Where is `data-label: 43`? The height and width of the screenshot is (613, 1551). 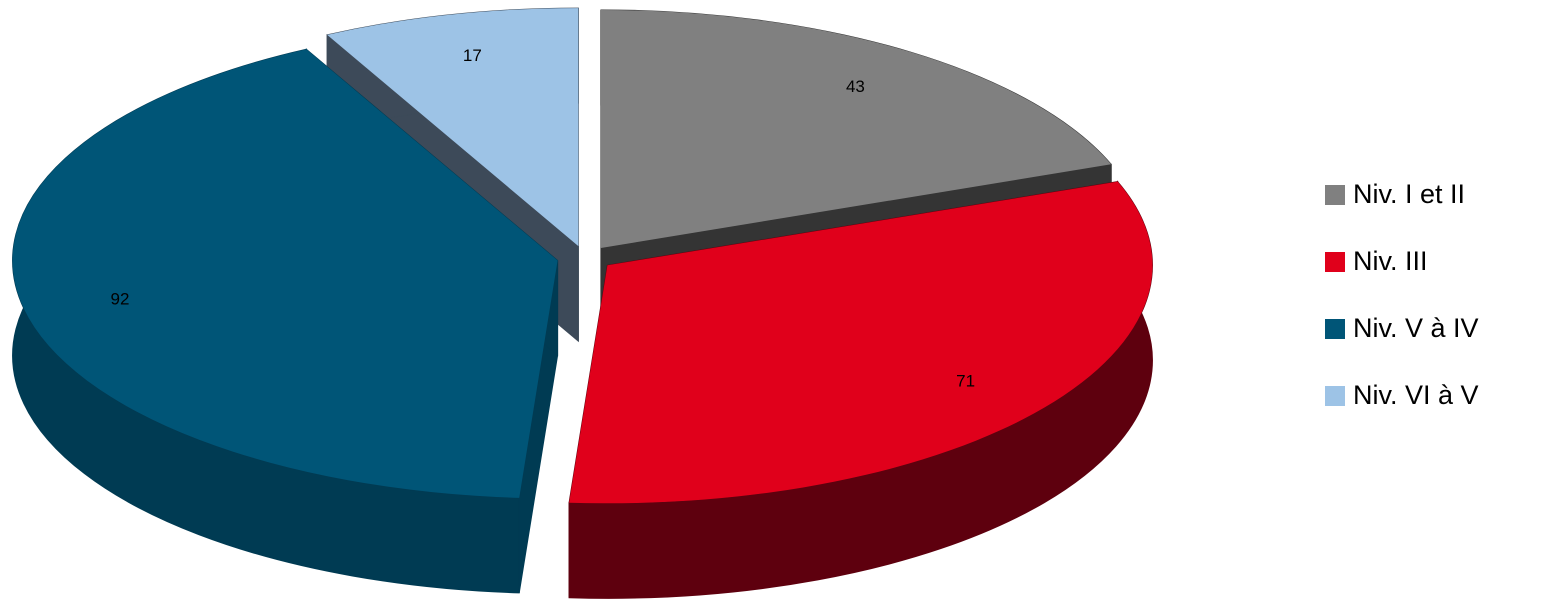
data-label: 43 is located at coordinates (855, 86).